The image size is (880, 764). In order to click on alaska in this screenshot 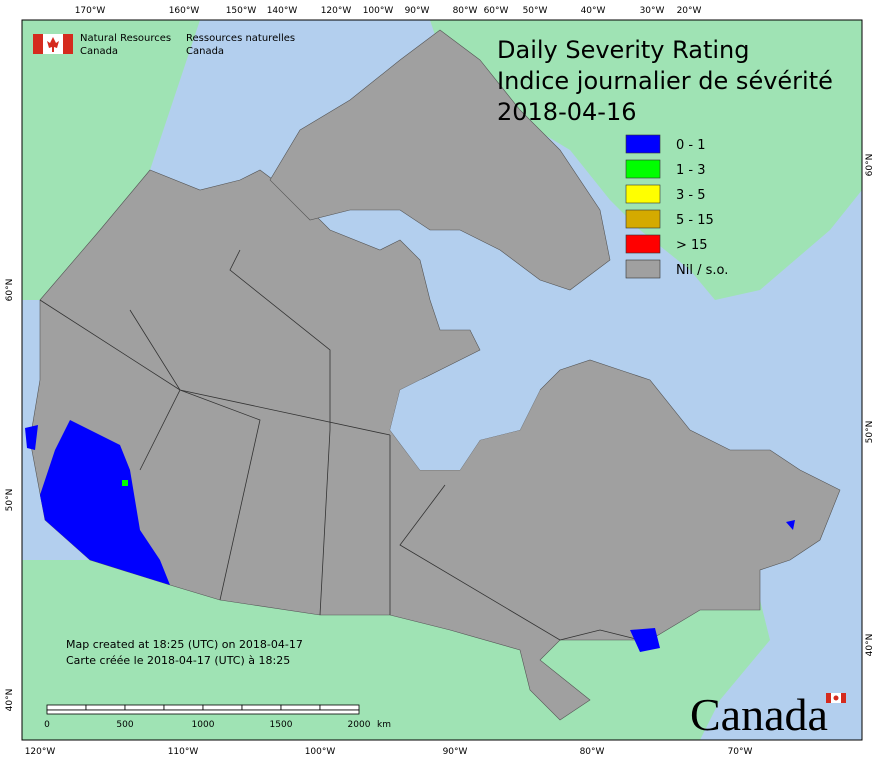, I will do `click(111, 160)`.